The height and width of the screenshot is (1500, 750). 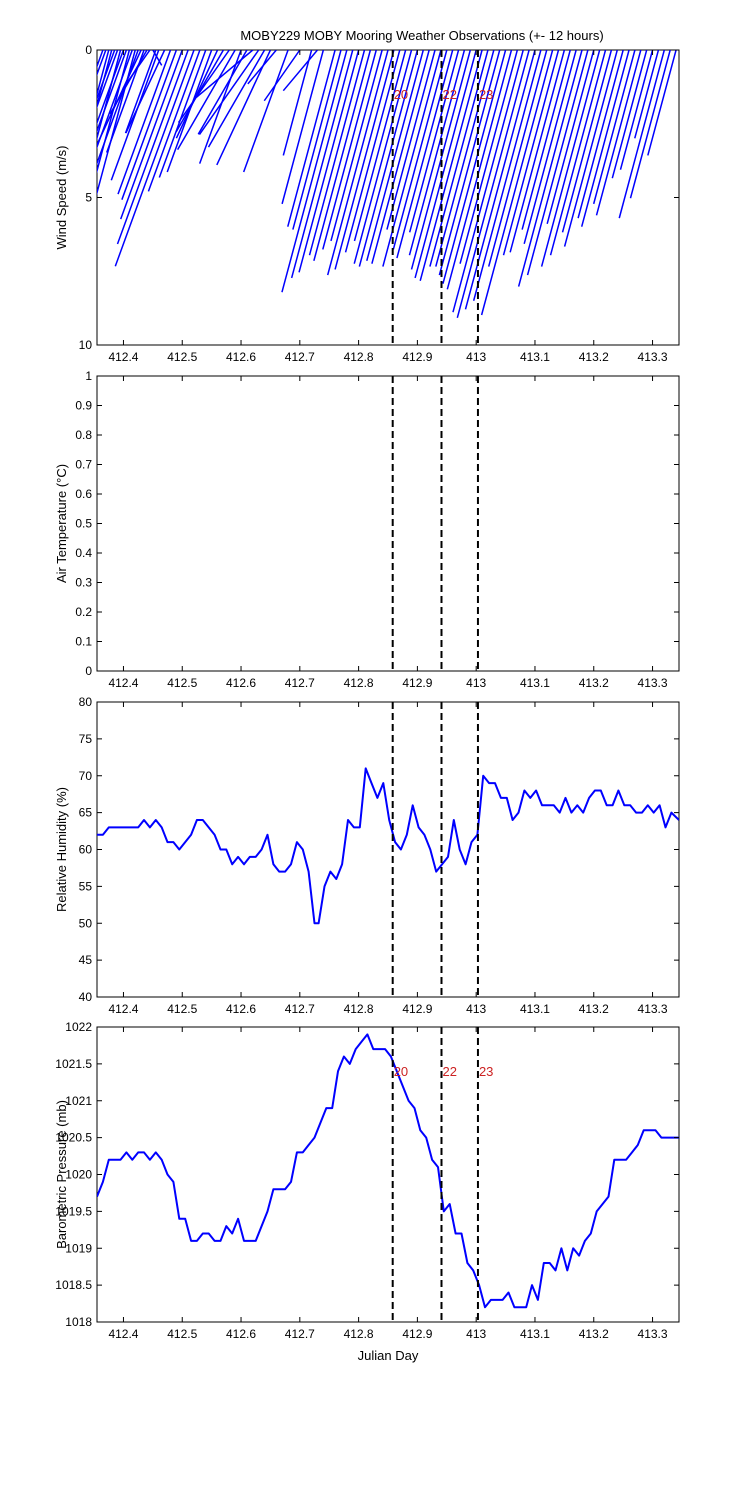 I want to click on x-tick-label: 413.1, so click(x=535, y=1009).